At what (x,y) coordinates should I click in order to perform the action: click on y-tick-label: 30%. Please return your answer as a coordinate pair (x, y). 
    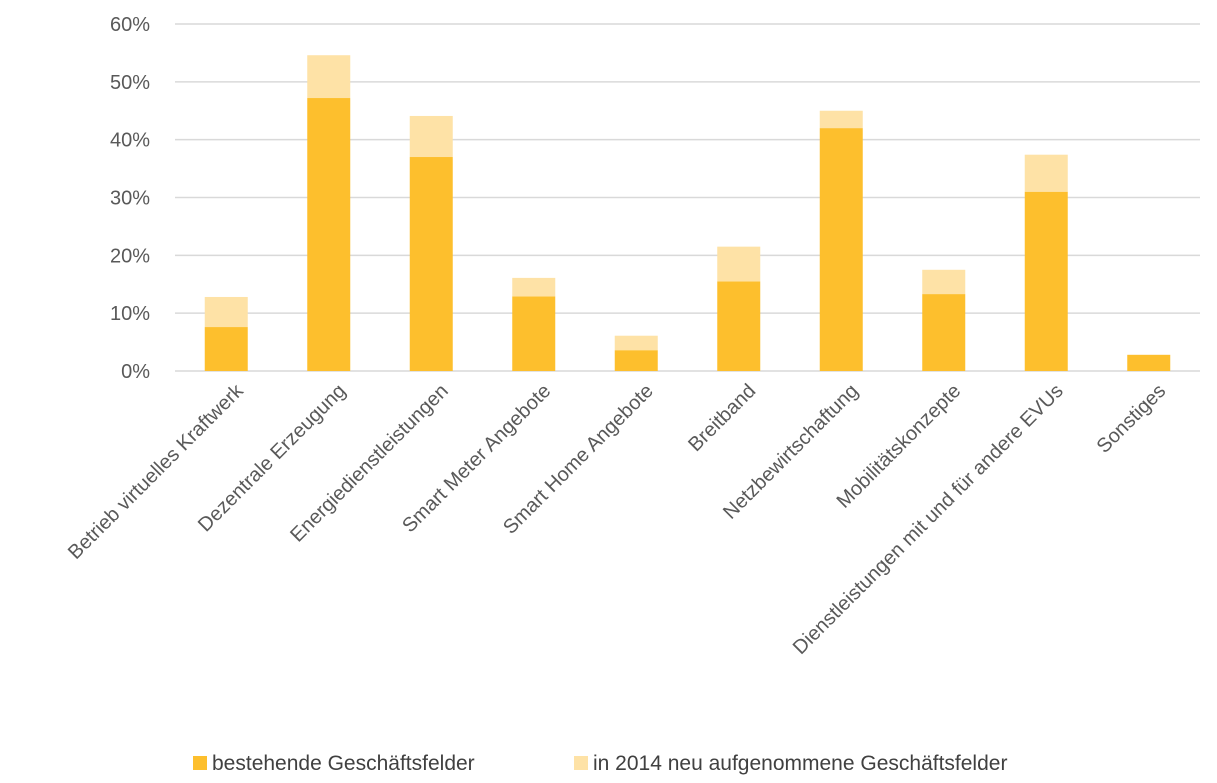
    Looking at the image, I should click on (130, 199).